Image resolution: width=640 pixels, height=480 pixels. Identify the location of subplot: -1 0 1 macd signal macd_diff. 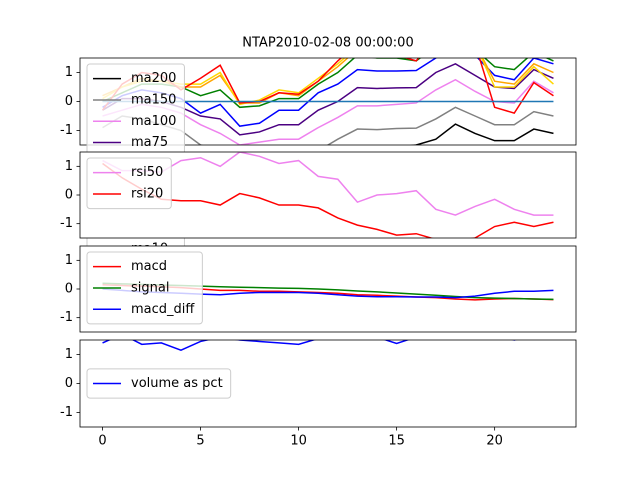
(318, 289).